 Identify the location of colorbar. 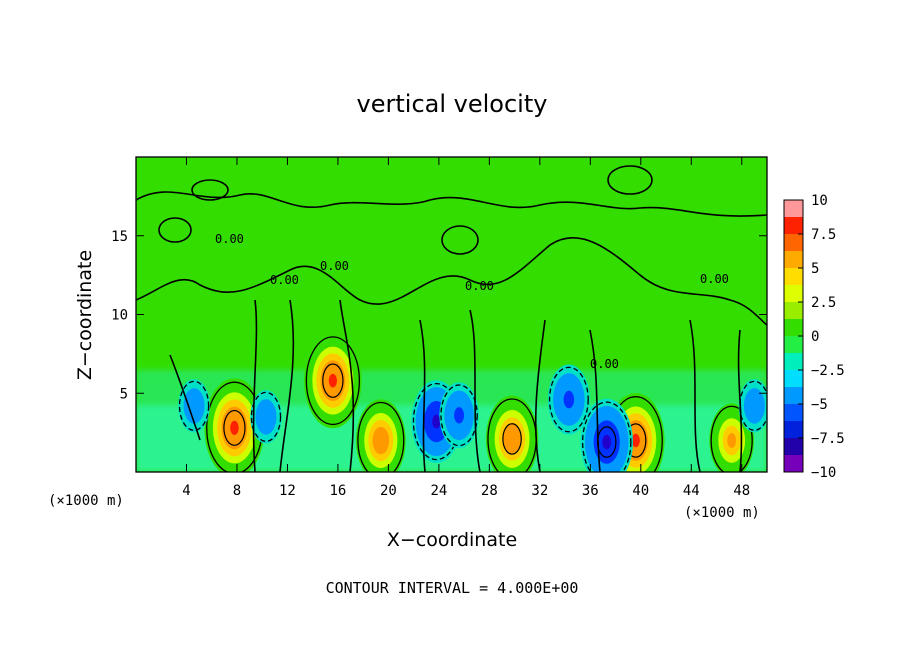
(793, 336).